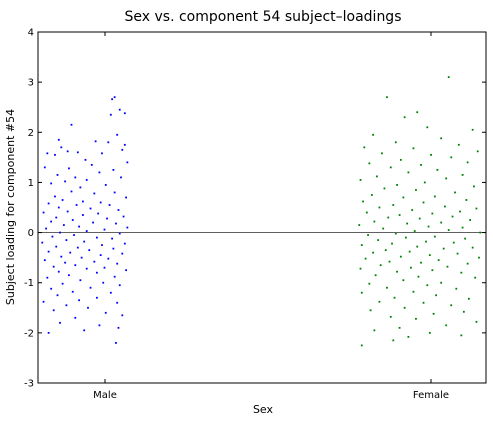 This screenshot has width=493, height=422. Describe the element at coordinates (31, 233) in the screenshot. I see `y-tick-label: 0` at that location.